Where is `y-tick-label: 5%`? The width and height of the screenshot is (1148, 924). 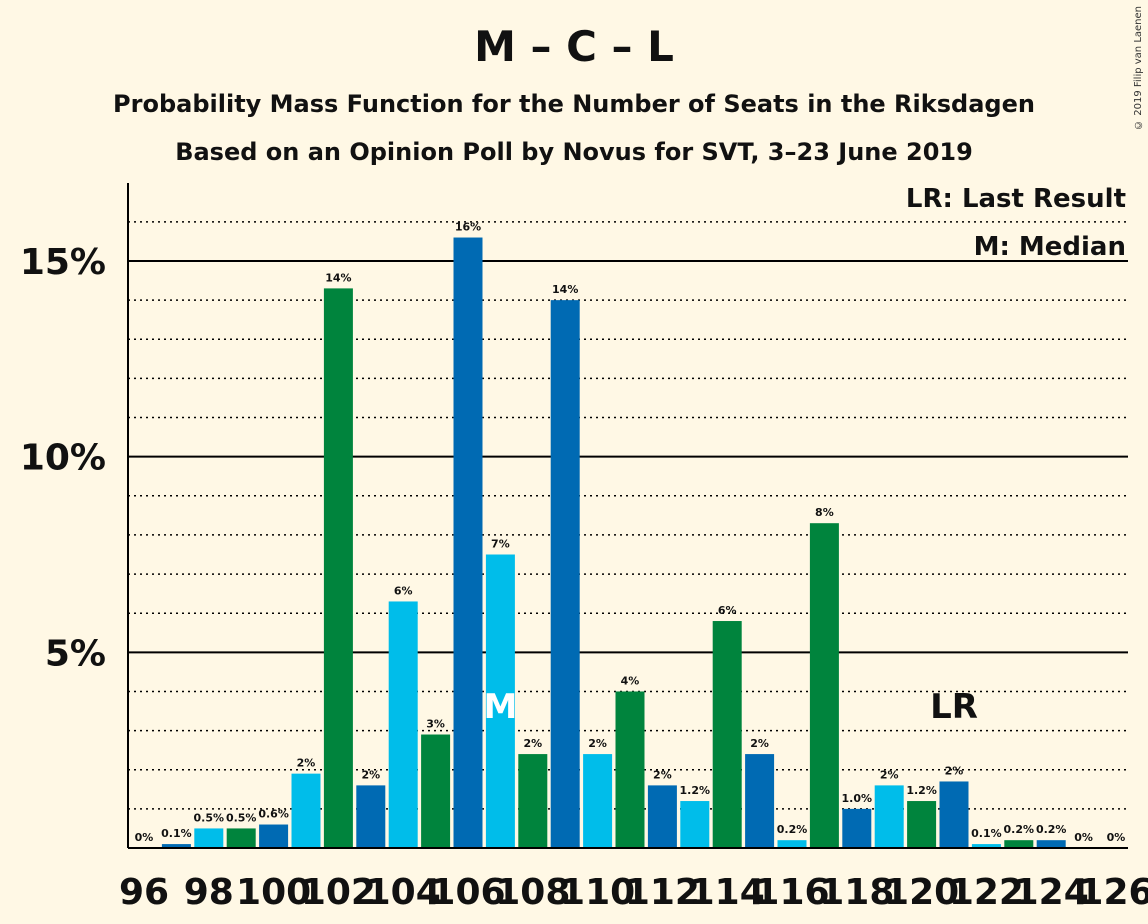 y-tick-label: 5% is located at coordinates (75, 653).